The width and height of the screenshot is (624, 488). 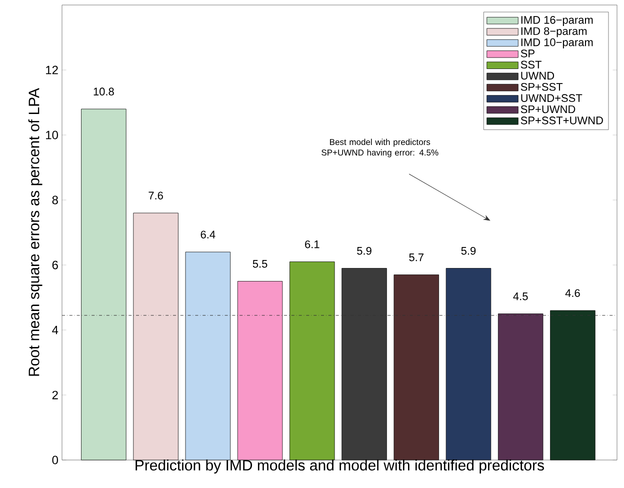 What do you see at coordinates (554, 32) in the screenshot?
I see `legend-label: IMD 8−param` at bounding box center [554, 32].